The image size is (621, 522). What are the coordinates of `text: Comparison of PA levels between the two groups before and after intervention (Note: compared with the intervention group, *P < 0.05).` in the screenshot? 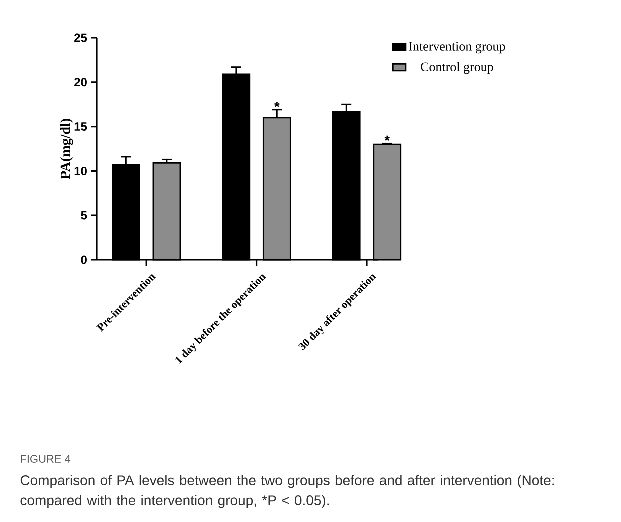 It's located at (287, 491).